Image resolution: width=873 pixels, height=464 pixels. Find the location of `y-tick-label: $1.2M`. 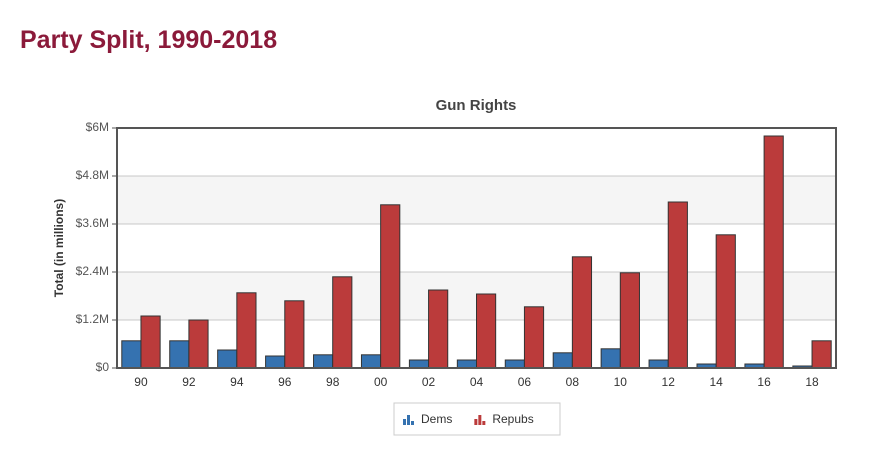

y-tick-label: $1.2M is located at coordinates (92, 319).